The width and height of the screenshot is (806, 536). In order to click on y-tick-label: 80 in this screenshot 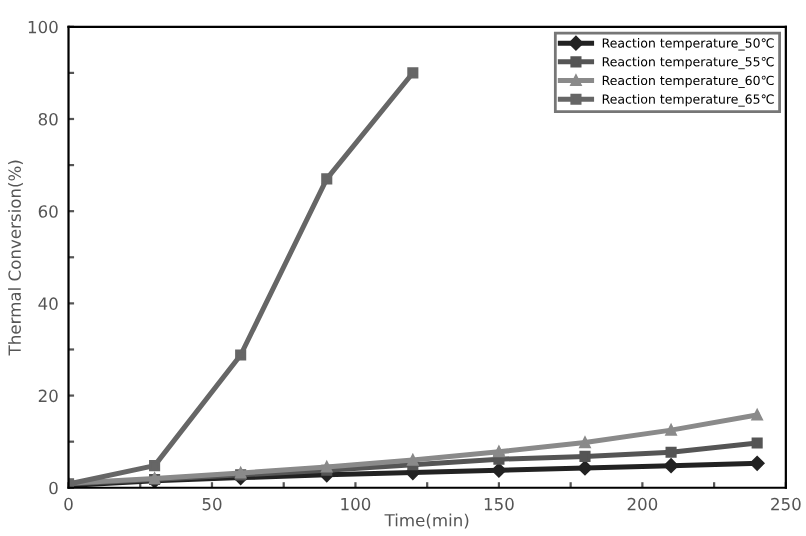, I will do `click(48, 119)`.